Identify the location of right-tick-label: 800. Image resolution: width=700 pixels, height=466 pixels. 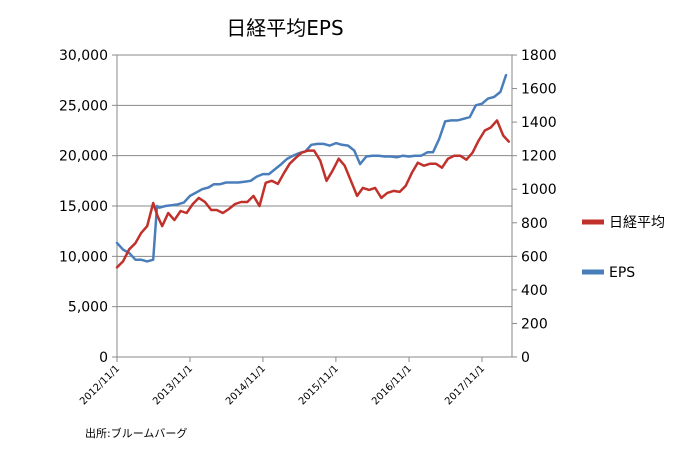
(534, 224).